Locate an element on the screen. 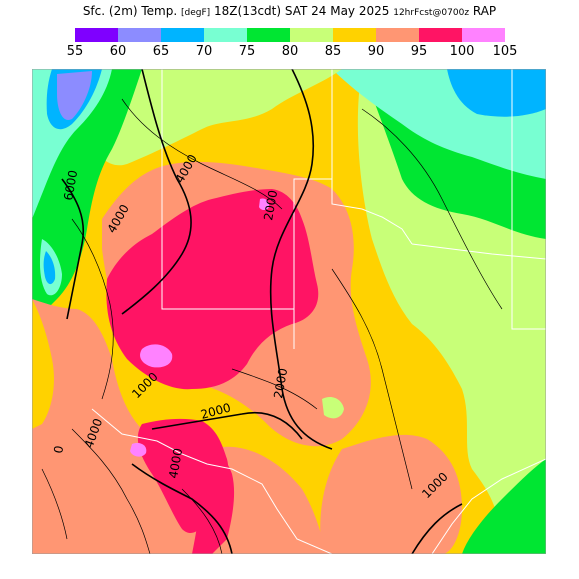  title-forecast-hour: 12hrFcst@0700z is located at coordinates (431, 13).